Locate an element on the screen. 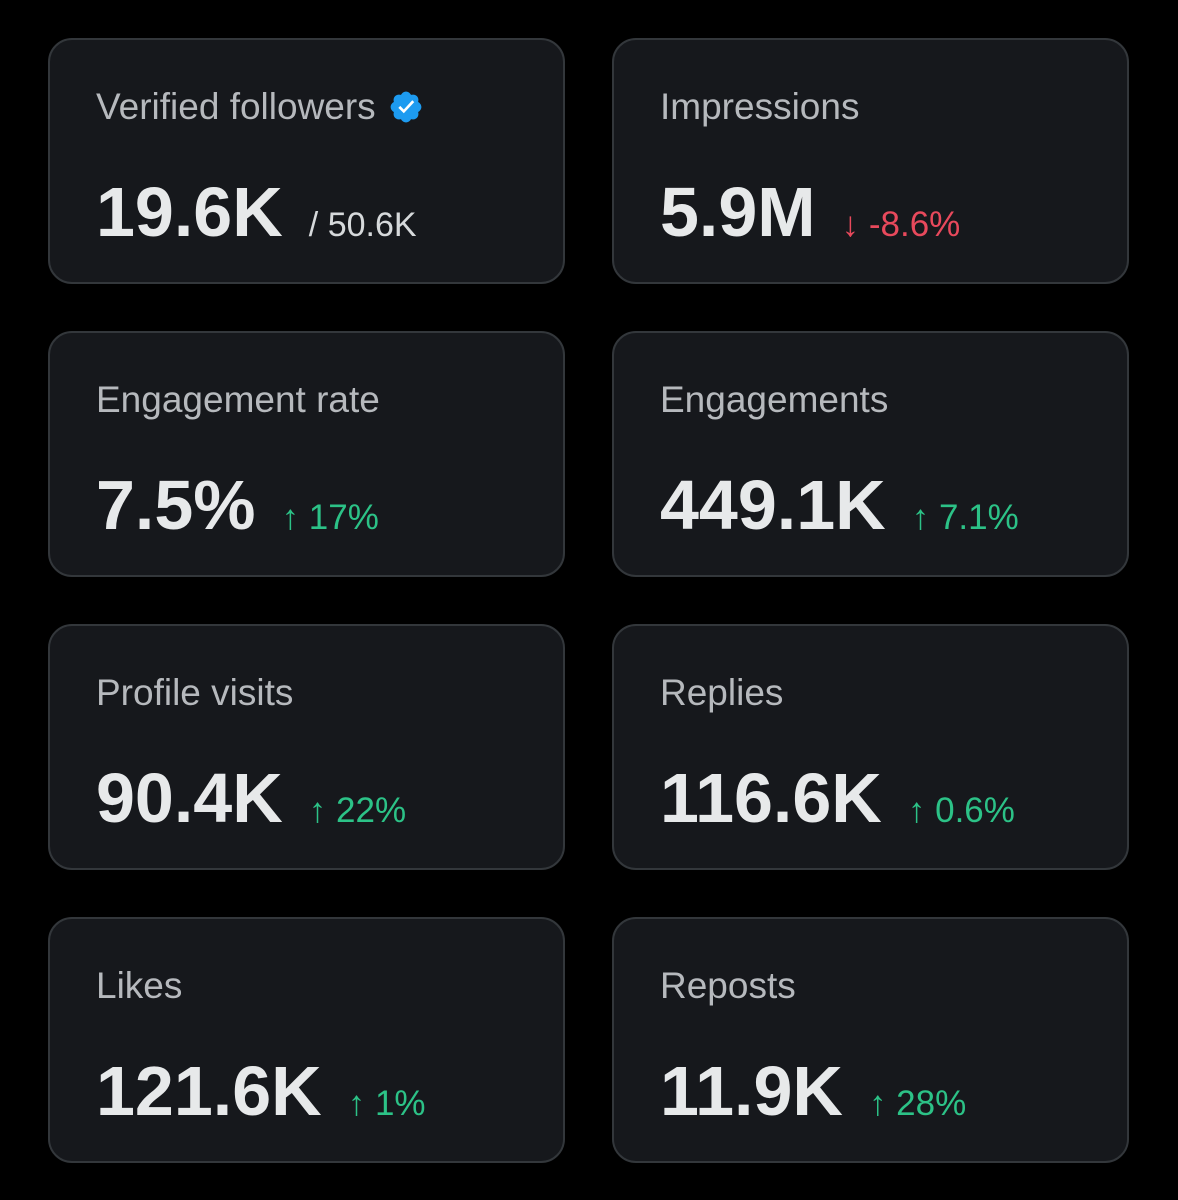 The height and width of the screenshot is (1200, 1178). metric-change: ↑ 22% is located at coordinates (357, 810).